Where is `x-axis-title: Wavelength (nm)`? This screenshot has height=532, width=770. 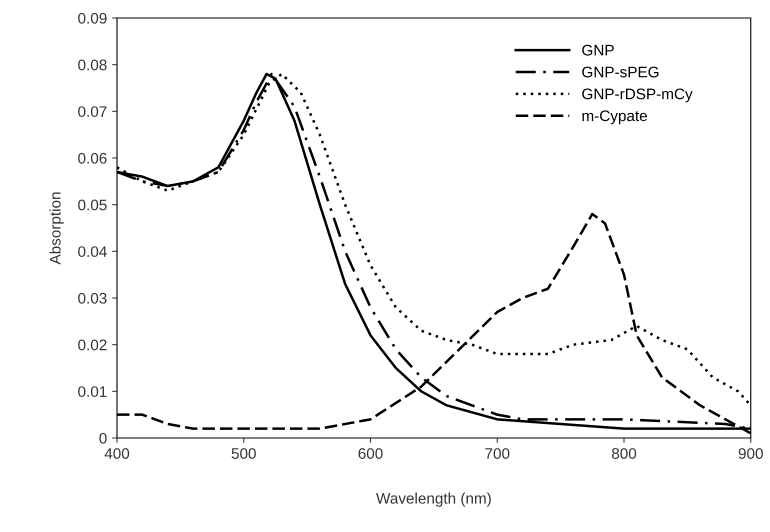
x-axis-title: Wavelength (nm) is located at coordinates (433, 499).